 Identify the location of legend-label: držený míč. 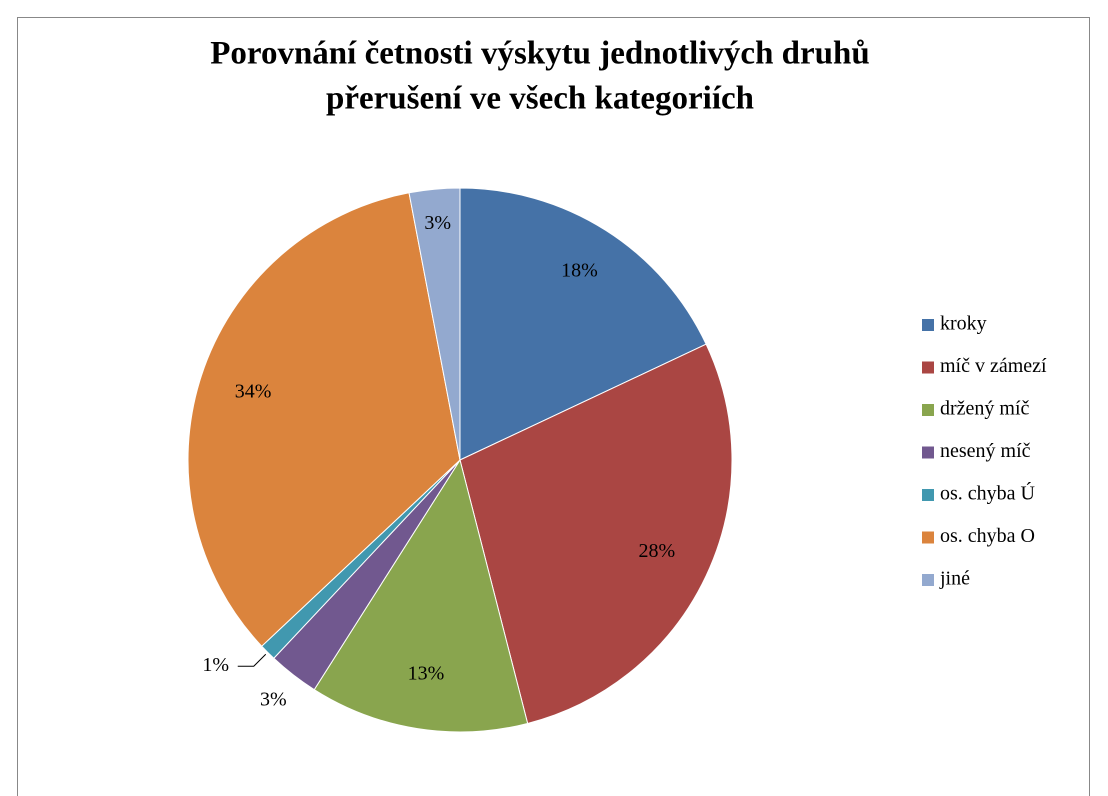
(985, 409).